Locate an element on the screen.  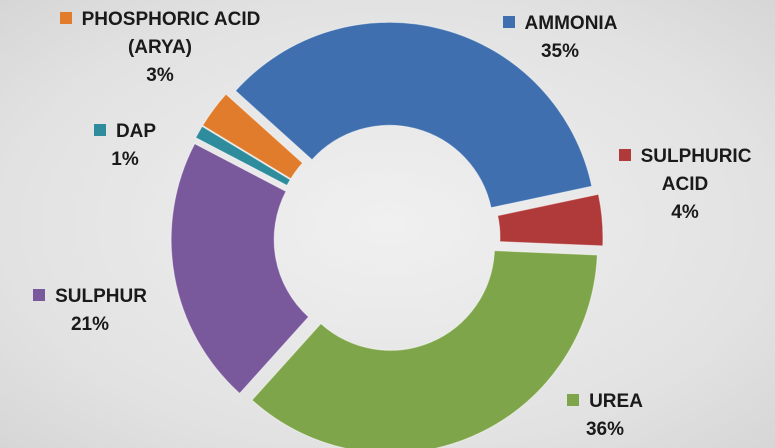
slice-label: SULPHURIC ACID 4% is located at coordinates (685, 185).